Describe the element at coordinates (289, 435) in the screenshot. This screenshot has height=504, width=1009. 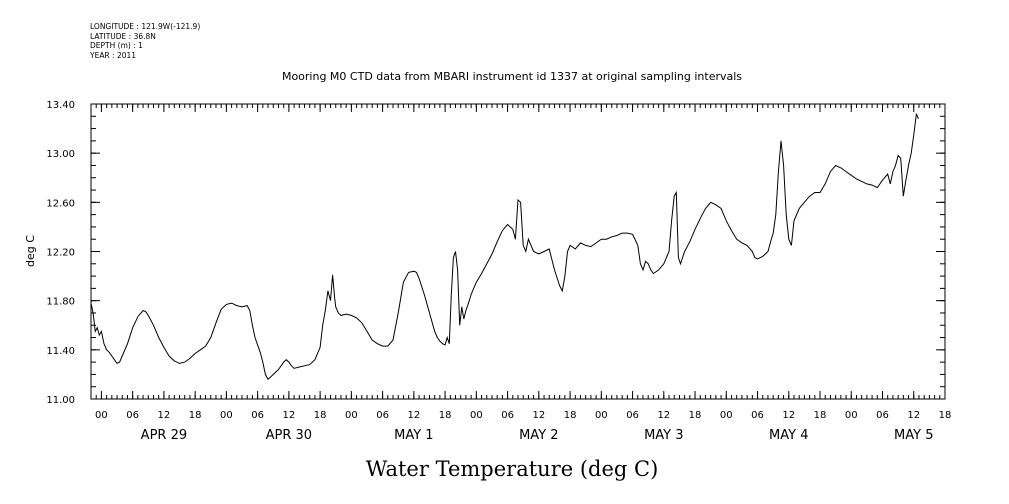
I see `day-label: APR 30` at that location.